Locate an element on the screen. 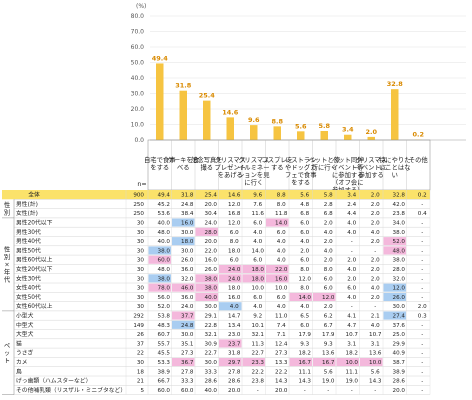 This screenshot has height=400, width=472. bar-value-label: 8.8 is located at coordinates (277, 121).